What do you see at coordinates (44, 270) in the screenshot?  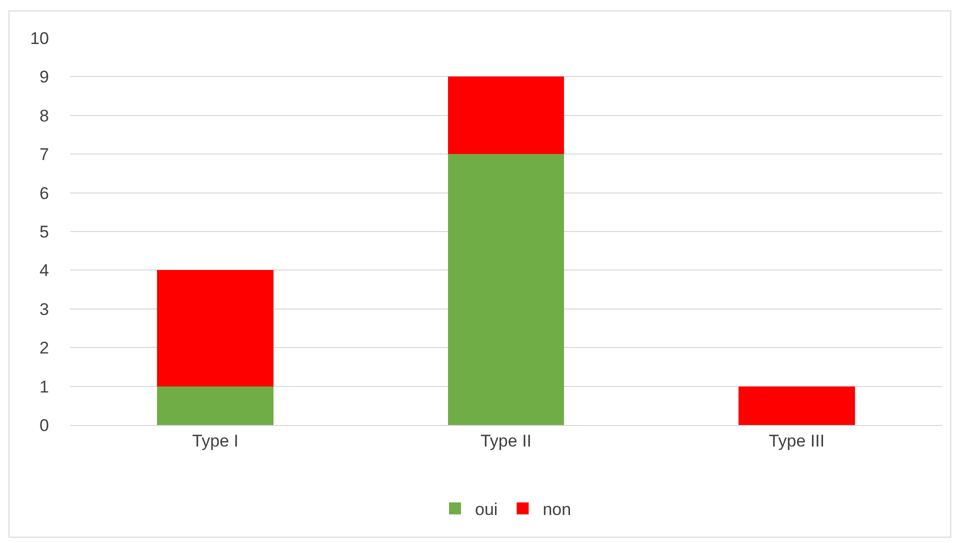 I see `y-tick-label: 4` at bounding box center [44, 270].